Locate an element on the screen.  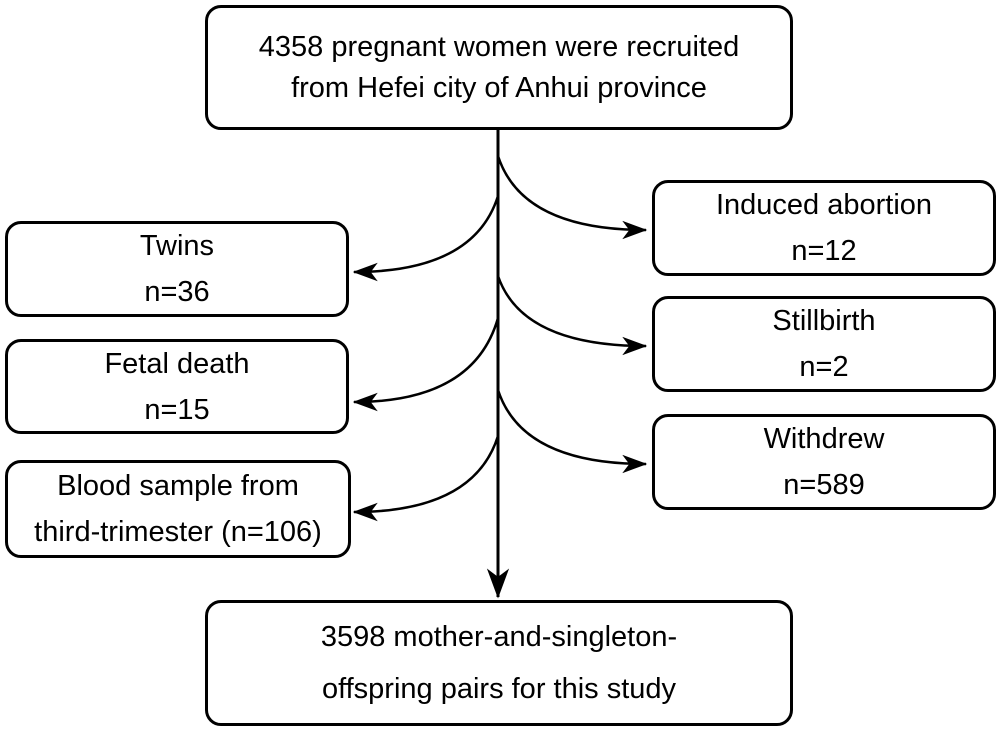
withdrew-box: Withdrew n=589 is located at coordinates (824, 462).